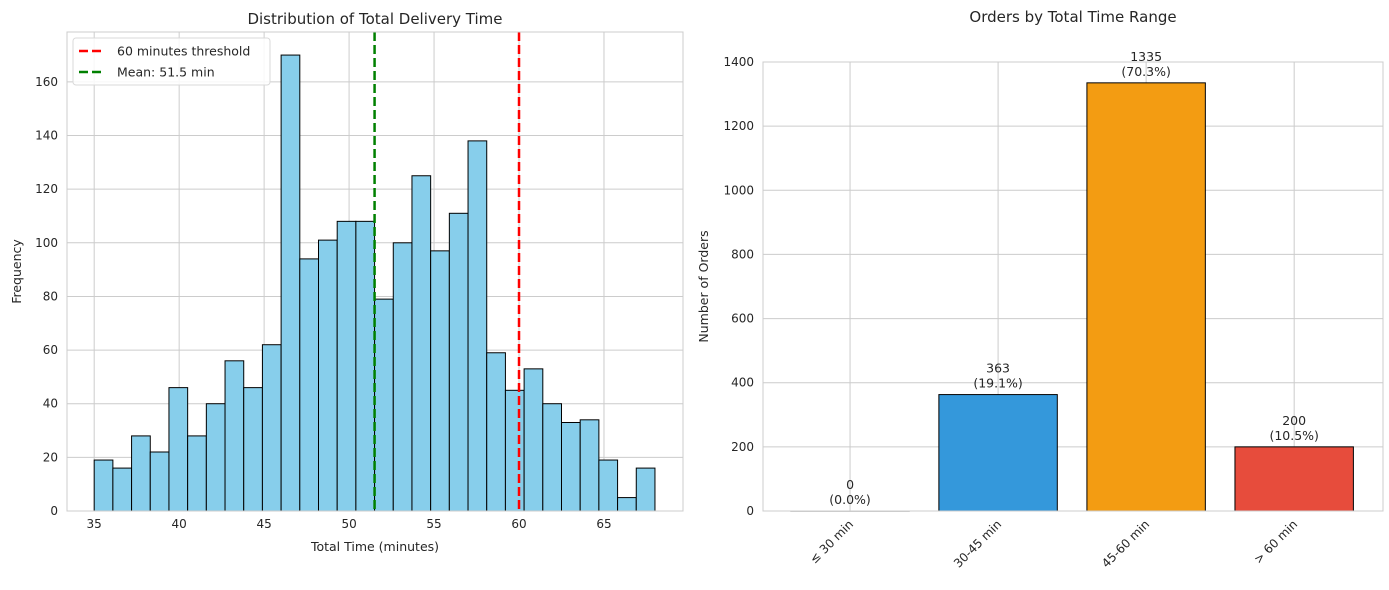 Image resolution: width=1389 pixels, height=590 pixels. Describe the element at coordinates (1293, 435) in the screenshot. I see `bar-percent-label: (10.5%)` at that location.